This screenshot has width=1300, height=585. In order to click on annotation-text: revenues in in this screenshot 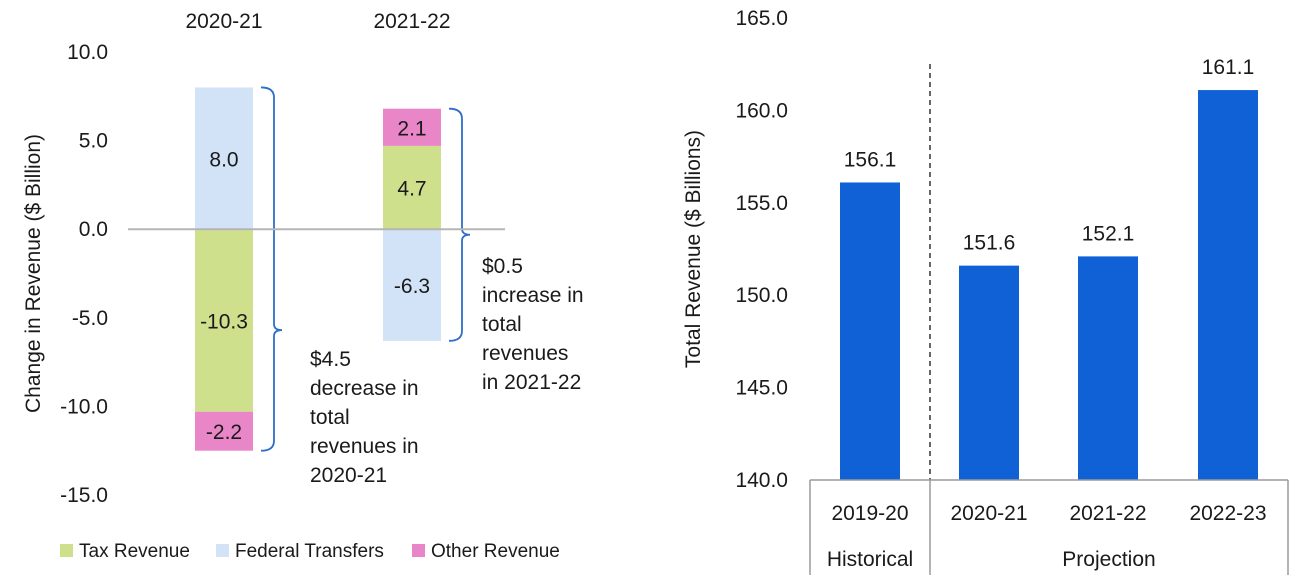, I will do `click(364, 446)`.